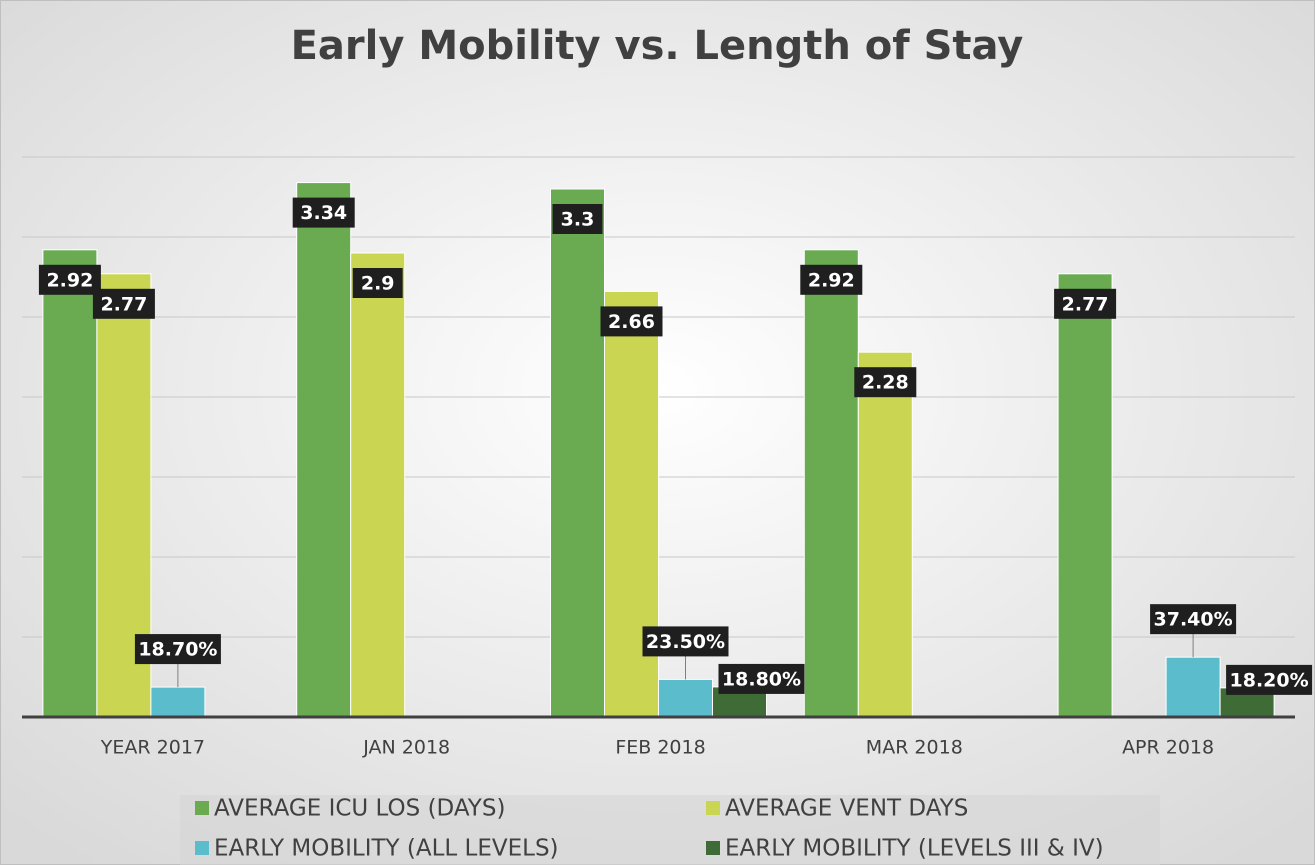 The image size is (1315, 865). I want to click on data-label: 37.40%, so click(1193, 620).